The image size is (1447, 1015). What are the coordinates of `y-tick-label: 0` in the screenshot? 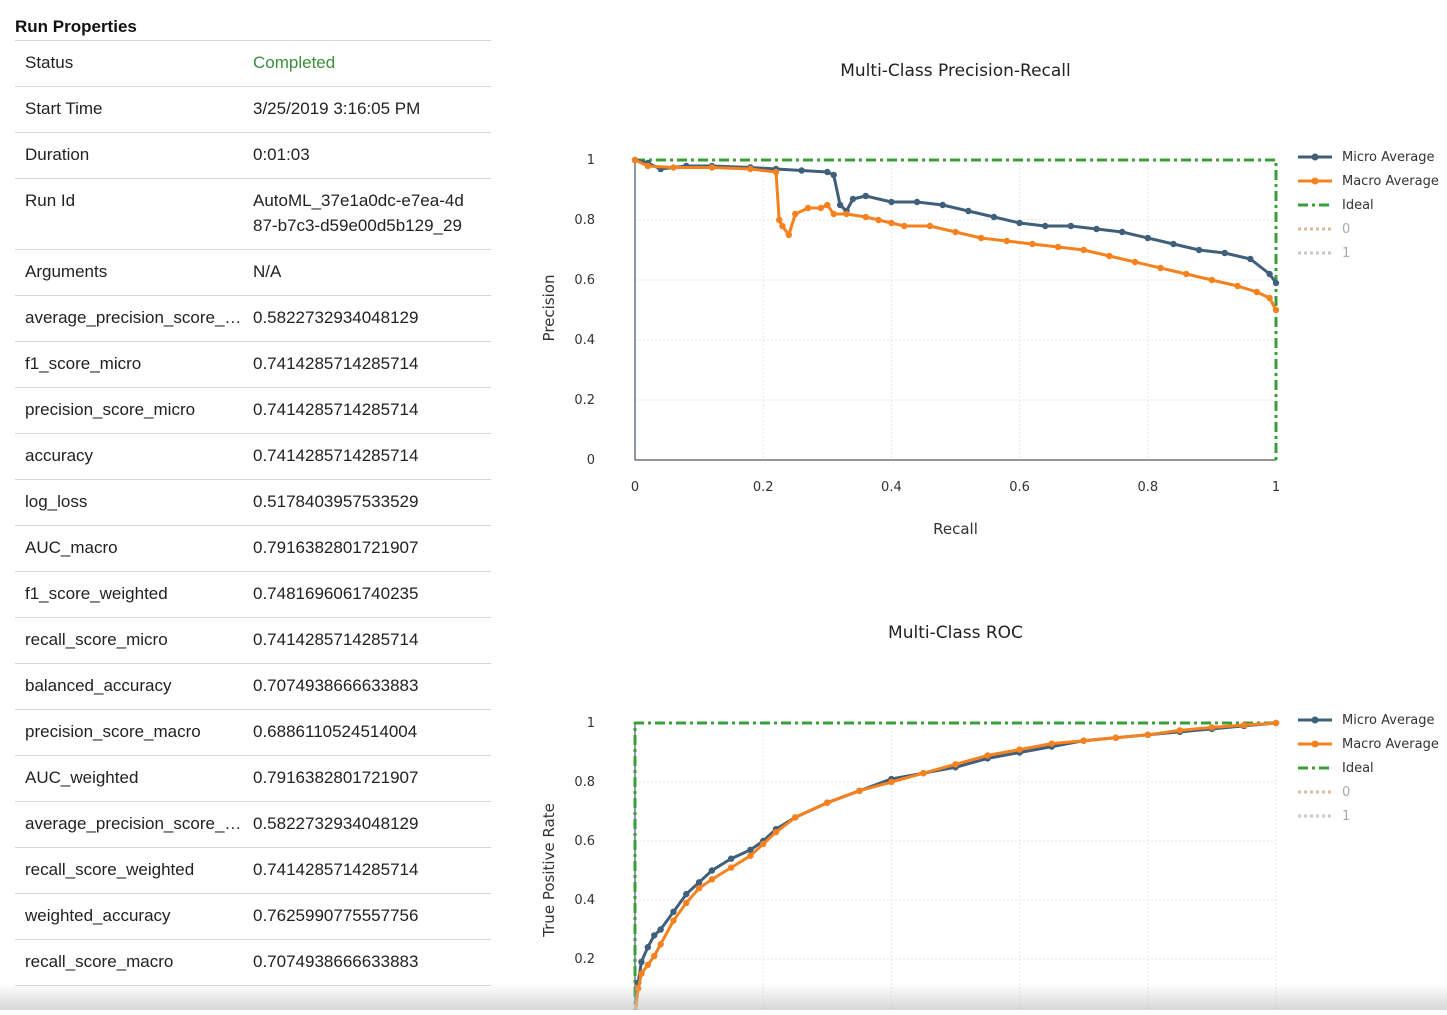 It's located at (591, 460).